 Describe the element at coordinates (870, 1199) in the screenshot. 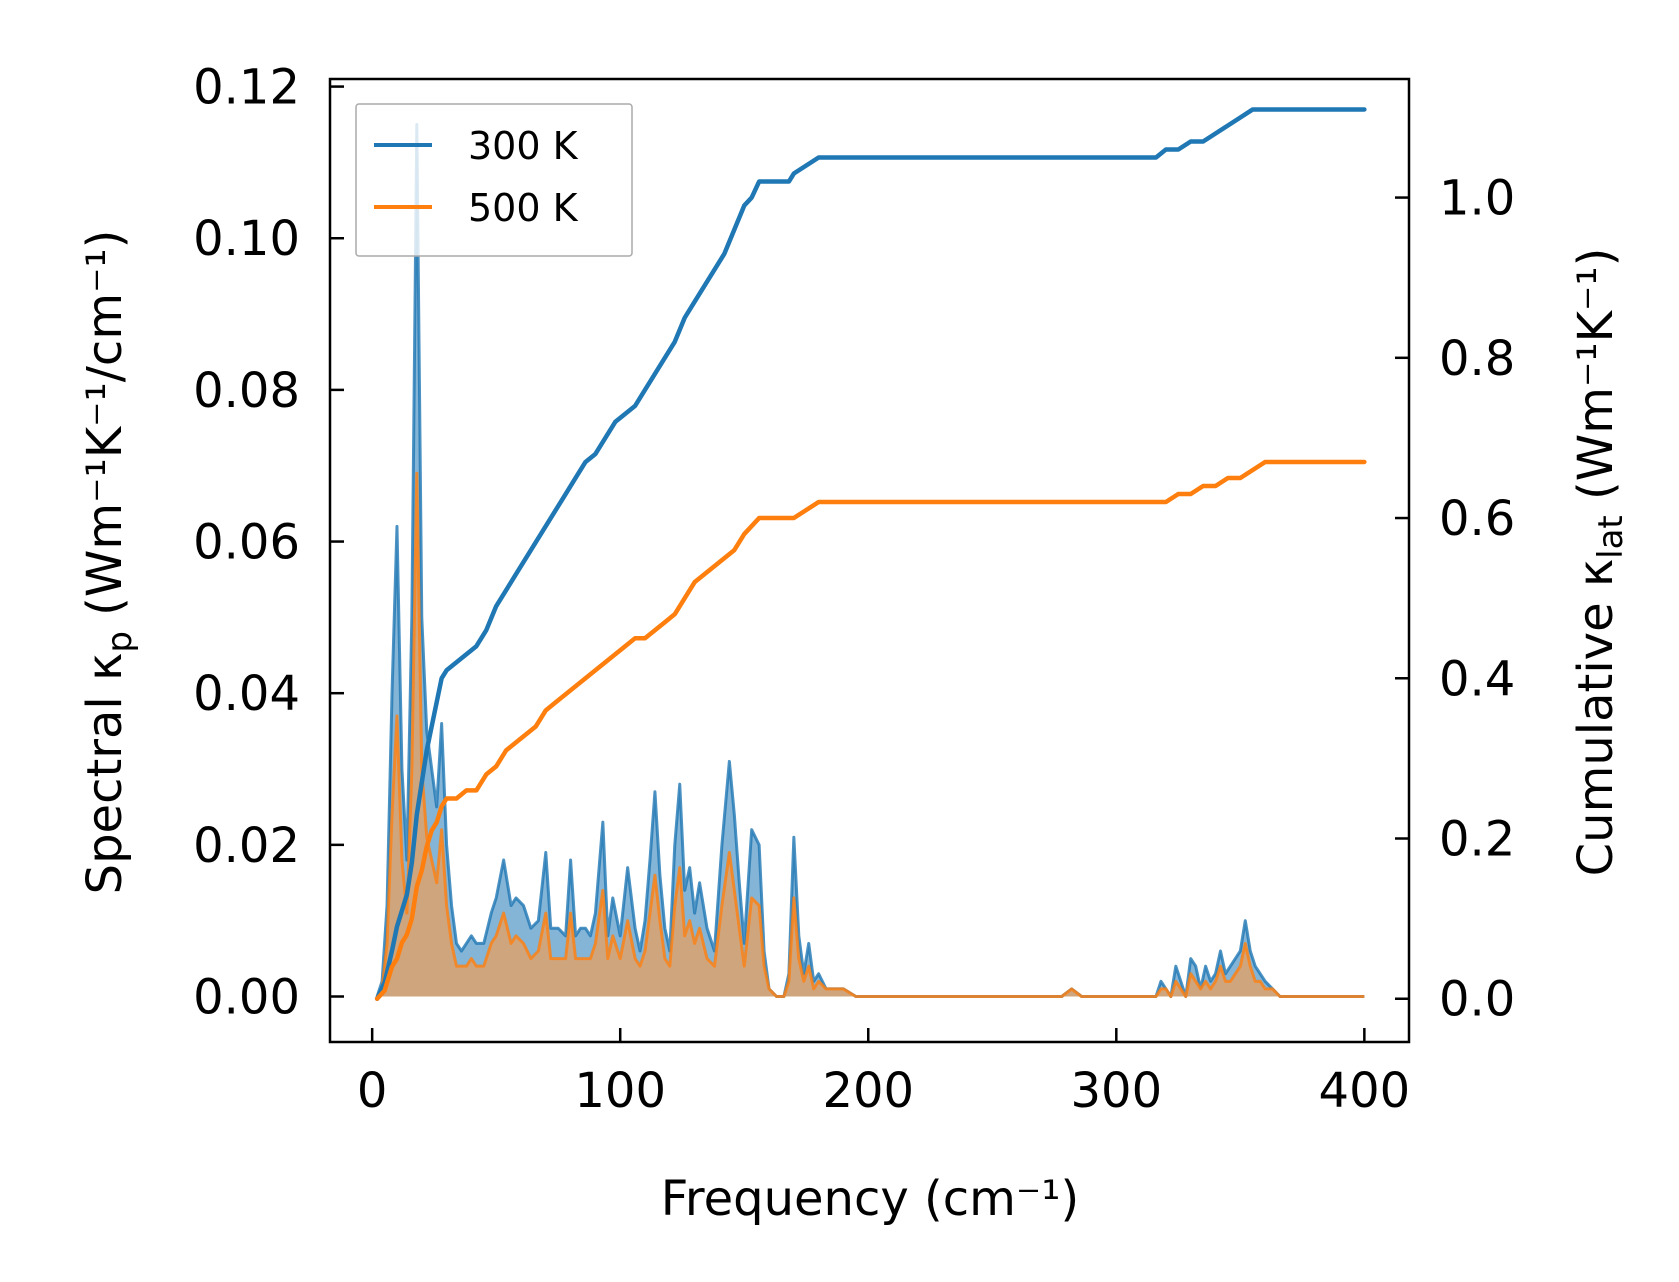

I see `x-axis-title: Frequency (cm⁻¹)` at that location.